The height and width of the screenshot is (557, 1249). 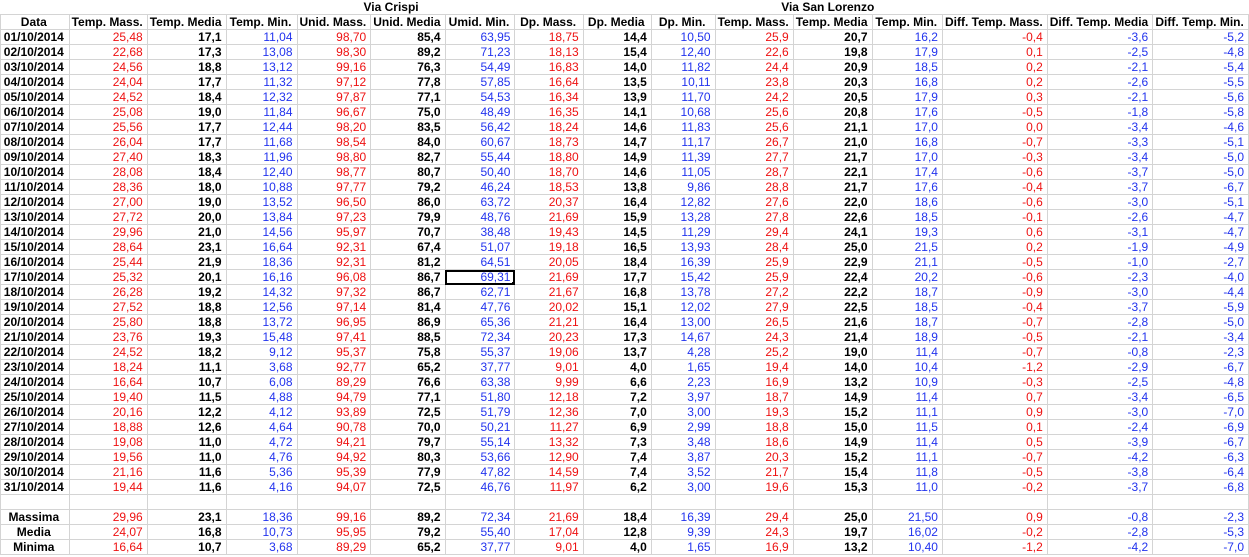 I want to click on column-header: Temp. Media, so click(x=832, y=22).